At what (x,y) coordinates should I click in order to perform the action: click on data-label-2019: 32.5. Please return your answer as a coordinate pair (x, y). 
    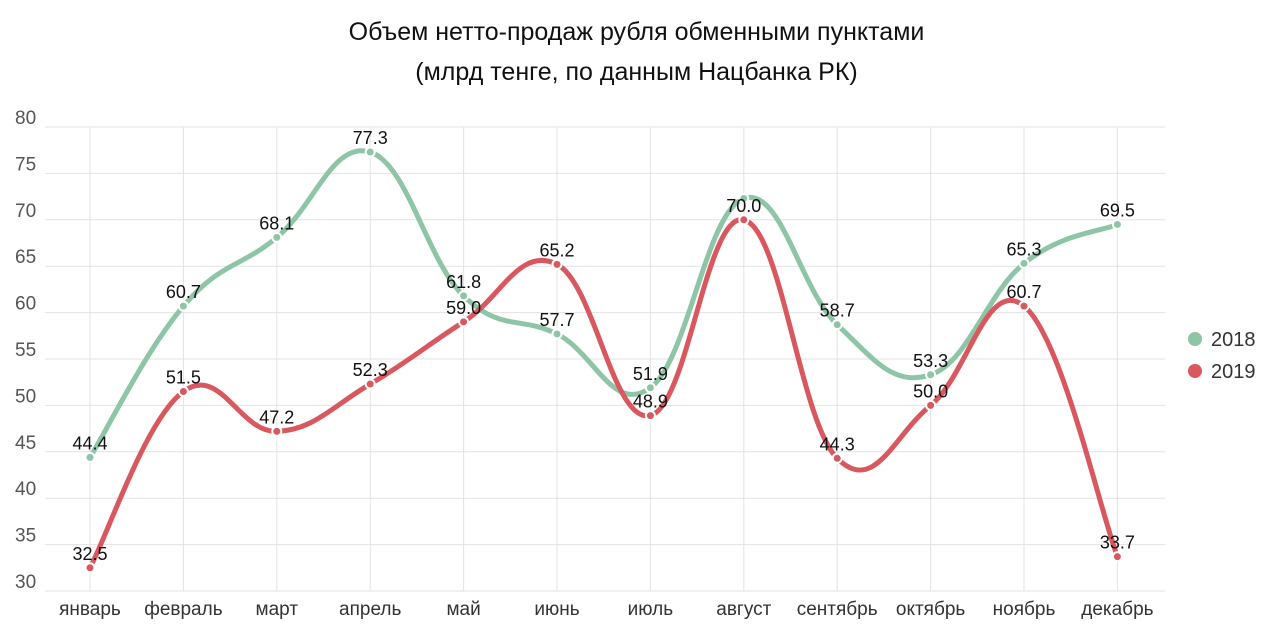
    Looking at the image, I should click on (89, 554).